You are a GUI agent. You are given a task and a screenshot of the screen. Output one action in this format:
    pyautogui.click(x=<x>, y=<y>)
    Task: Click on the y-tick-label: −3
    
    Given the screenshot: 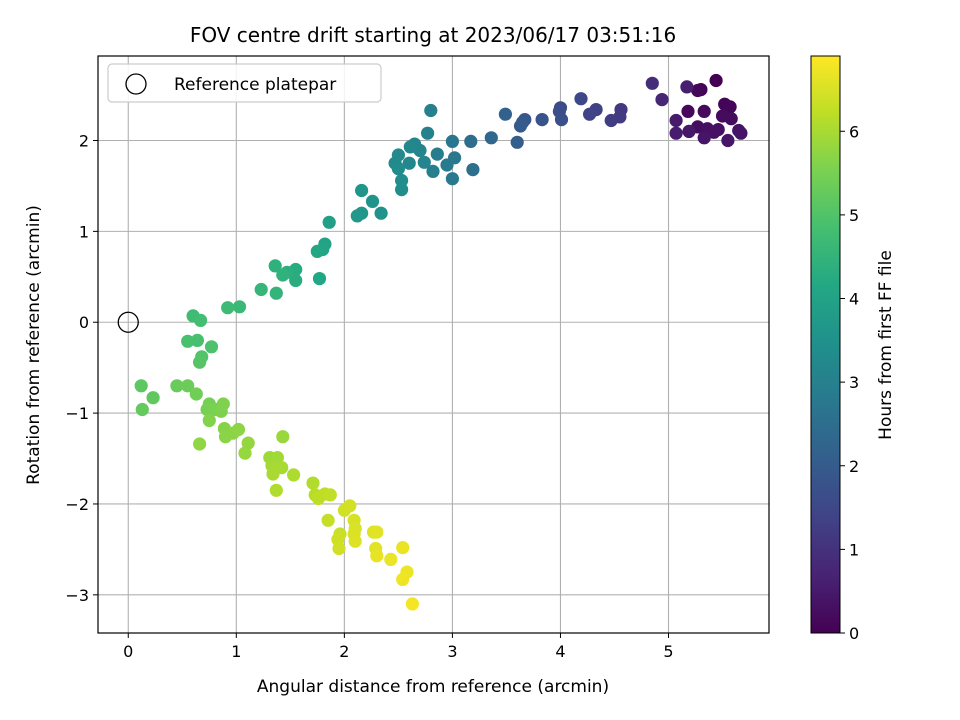 What is the action you would take?
    pyautogui.click(x=77, y=595)
    